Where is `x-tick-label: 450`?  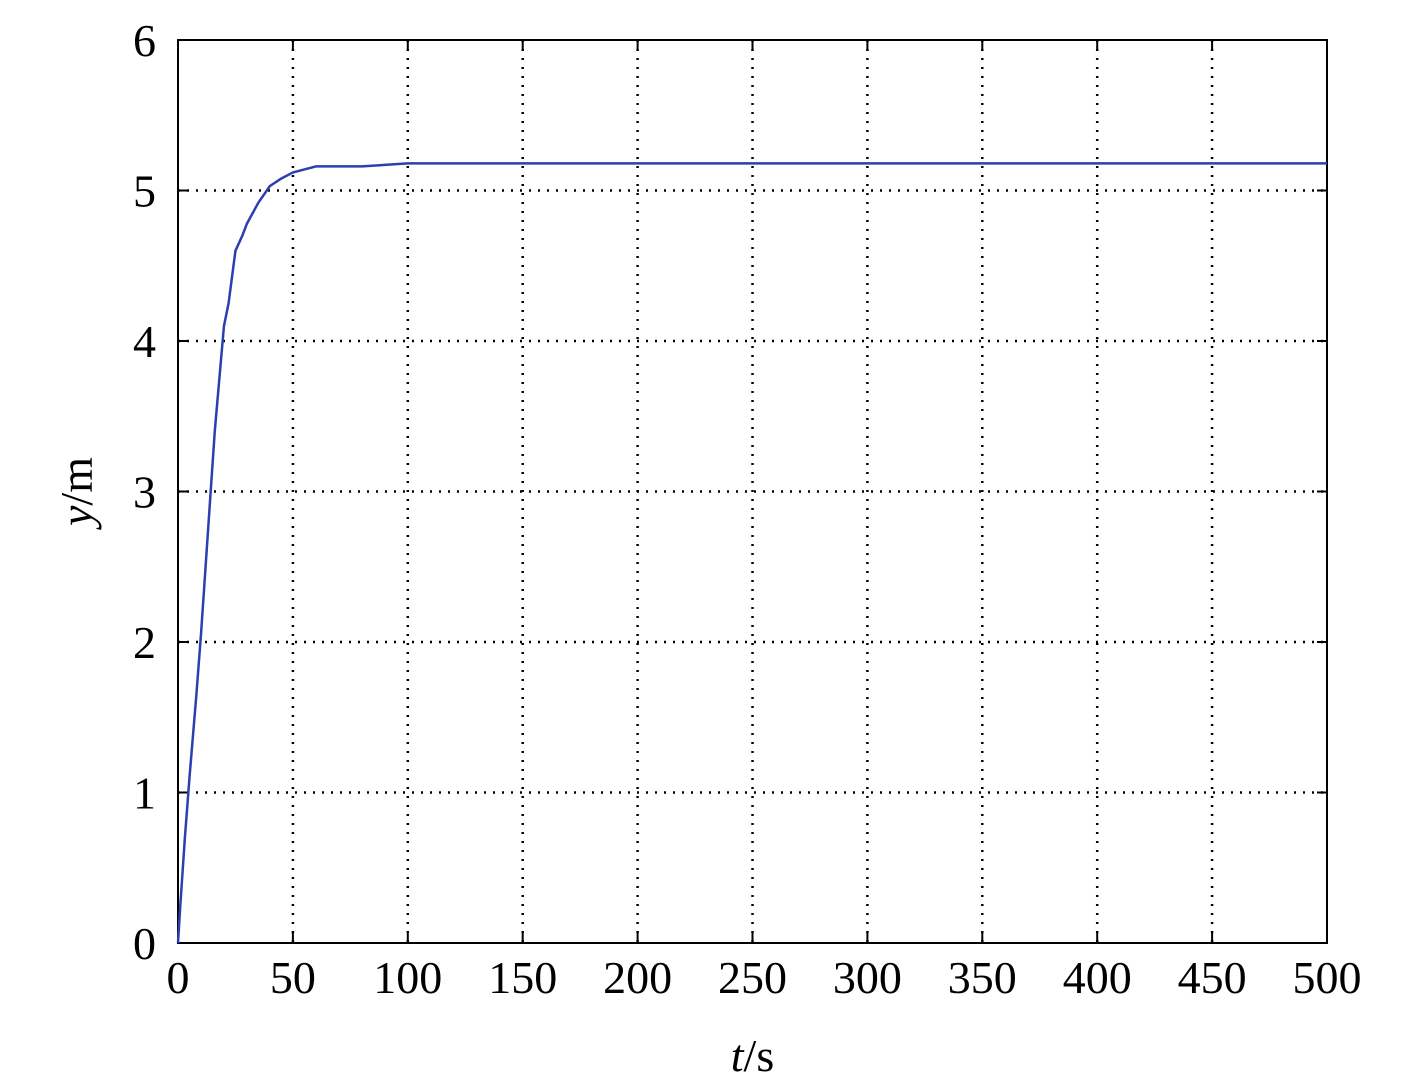
x-tick-label: 450 is located at coordinates (1212, 977).